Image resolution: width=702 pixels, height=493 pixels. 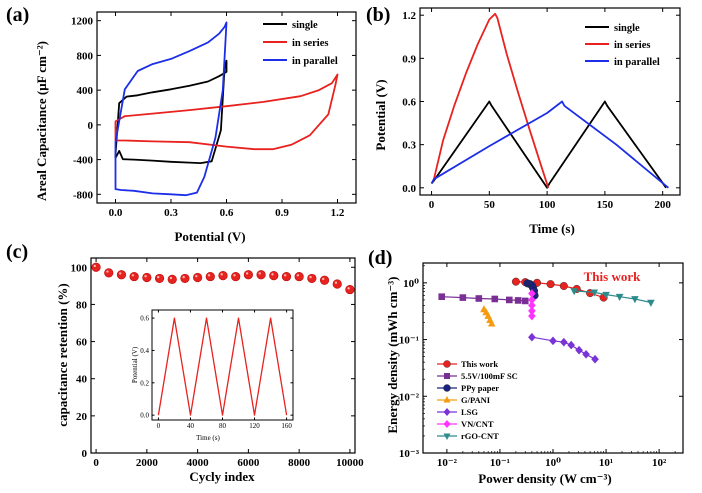 I want to click on panel-a-ylabel: Areal Capacitance (μF cm⁻²), so click(x=41, y=121).